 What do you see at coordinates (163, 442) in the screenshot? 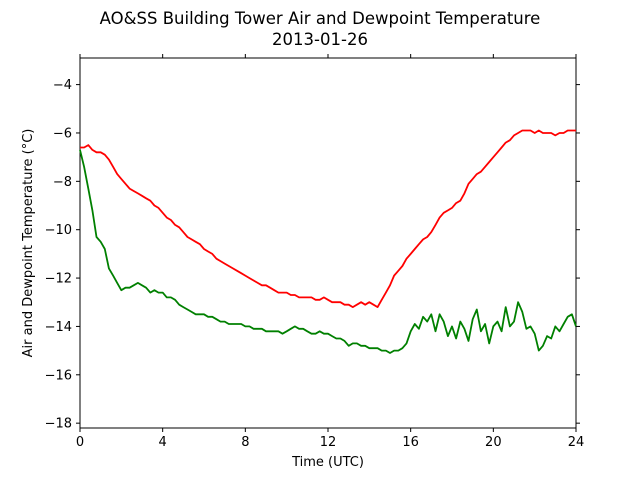
I see `x-tick-label: 4` at bounding box center [163, 442].